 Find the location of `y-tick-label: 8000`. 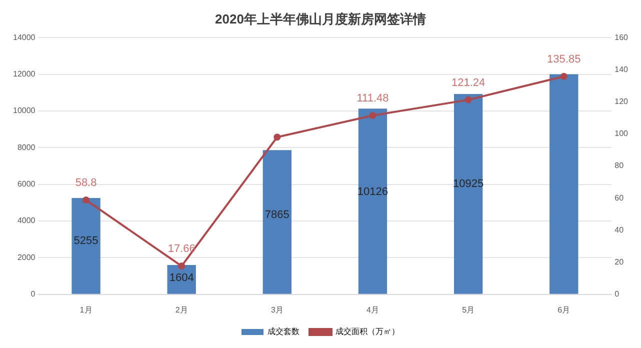

y-tick-label: 8000 is located at coordinates (26, 147).